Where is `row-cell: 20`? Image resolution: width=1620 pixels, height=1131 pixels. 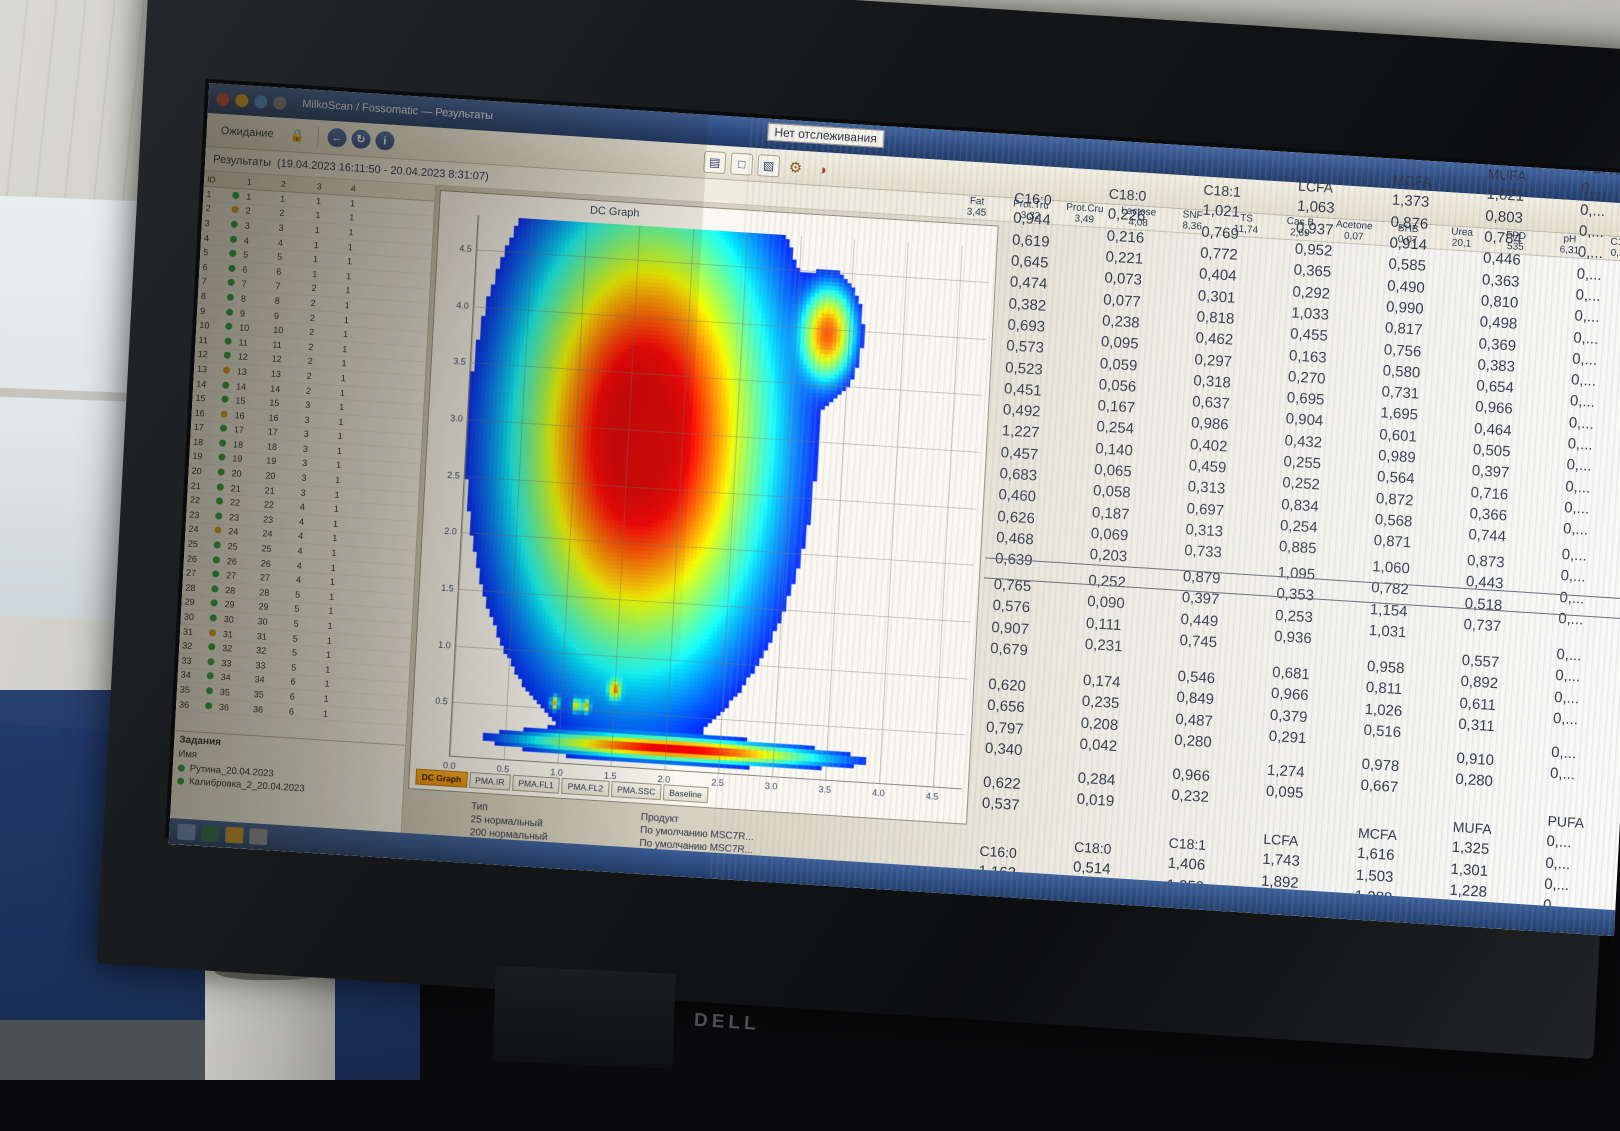 row-cell: 20 is located at coordinates (245, 474).